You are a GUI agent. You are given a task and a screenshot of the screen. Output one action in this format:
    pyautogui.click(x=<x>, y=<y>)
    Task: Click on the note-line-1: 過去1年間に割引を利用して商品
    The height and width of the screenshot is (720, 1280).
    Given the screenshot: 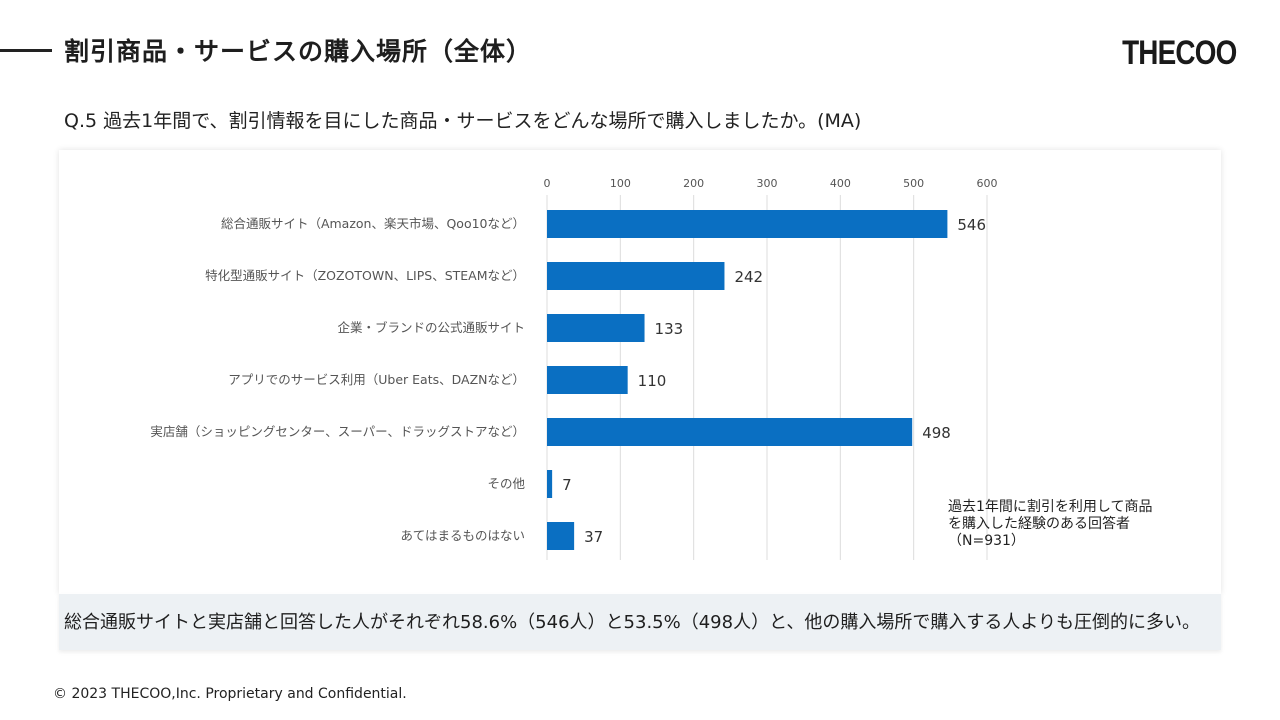 What is the action you would take?
    pyautogui.click(x=1050, y=507)
    